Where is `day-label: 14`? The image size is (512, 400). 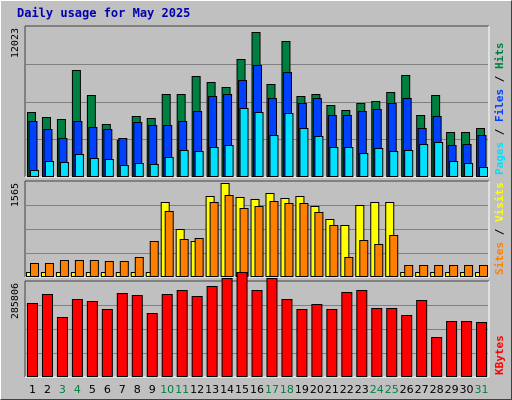
day-label: 14 is located at coordinates (227, 389).